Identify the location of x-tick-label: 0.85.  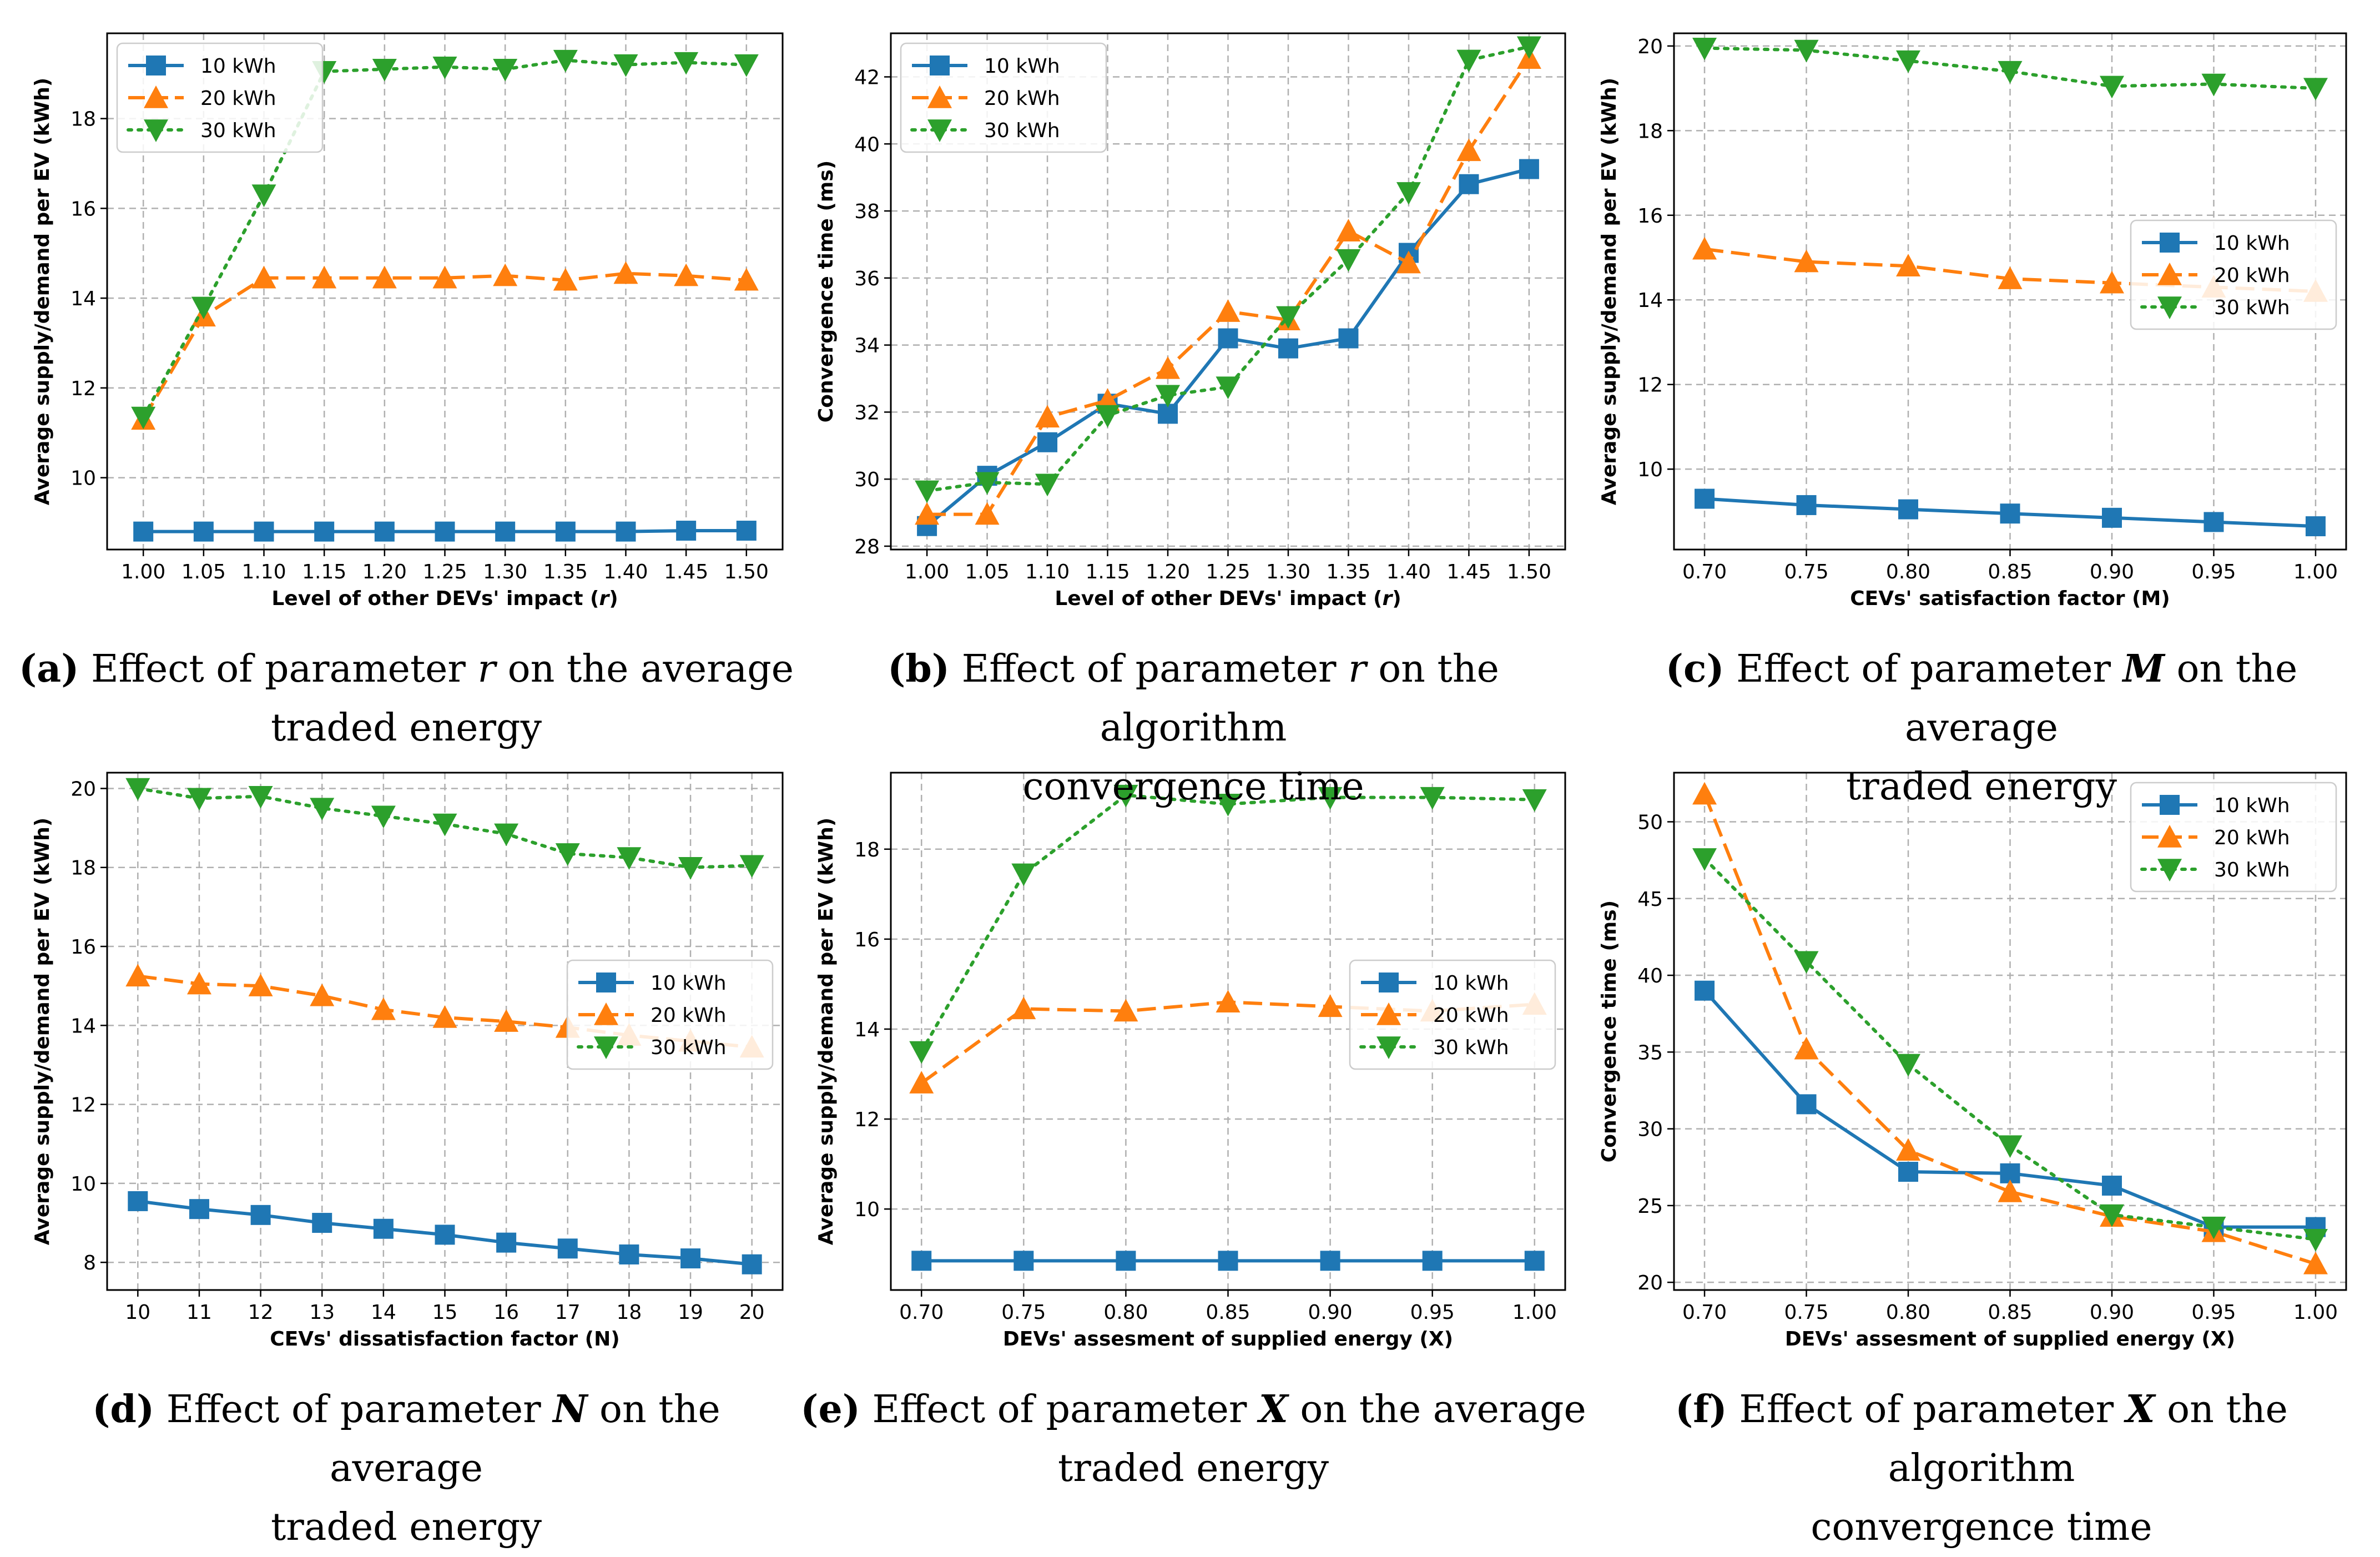
(2010, 1312).